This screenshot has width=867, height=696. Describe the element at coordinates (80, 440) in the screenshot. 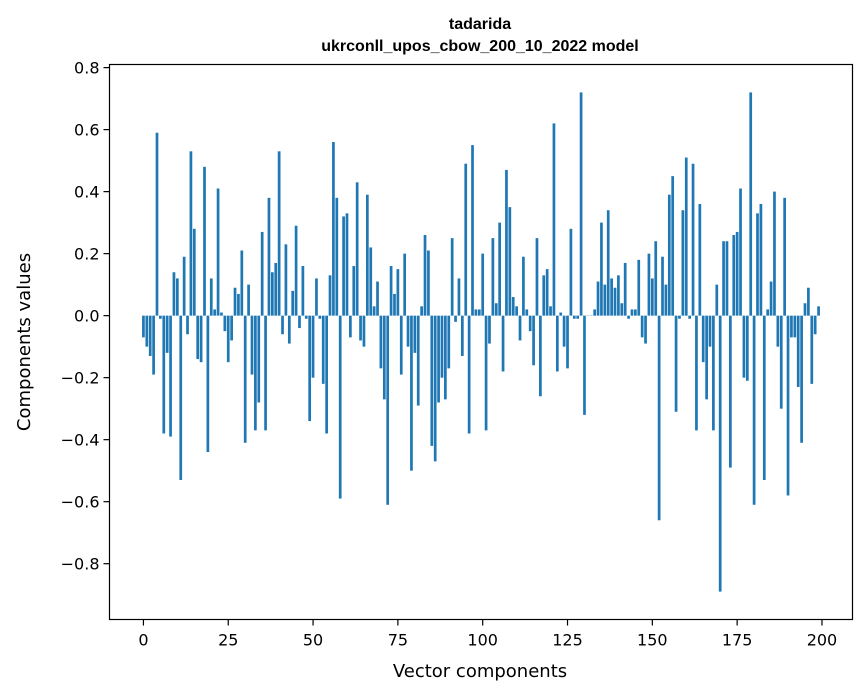

I see `y-tick-label: −0.4` at that location.